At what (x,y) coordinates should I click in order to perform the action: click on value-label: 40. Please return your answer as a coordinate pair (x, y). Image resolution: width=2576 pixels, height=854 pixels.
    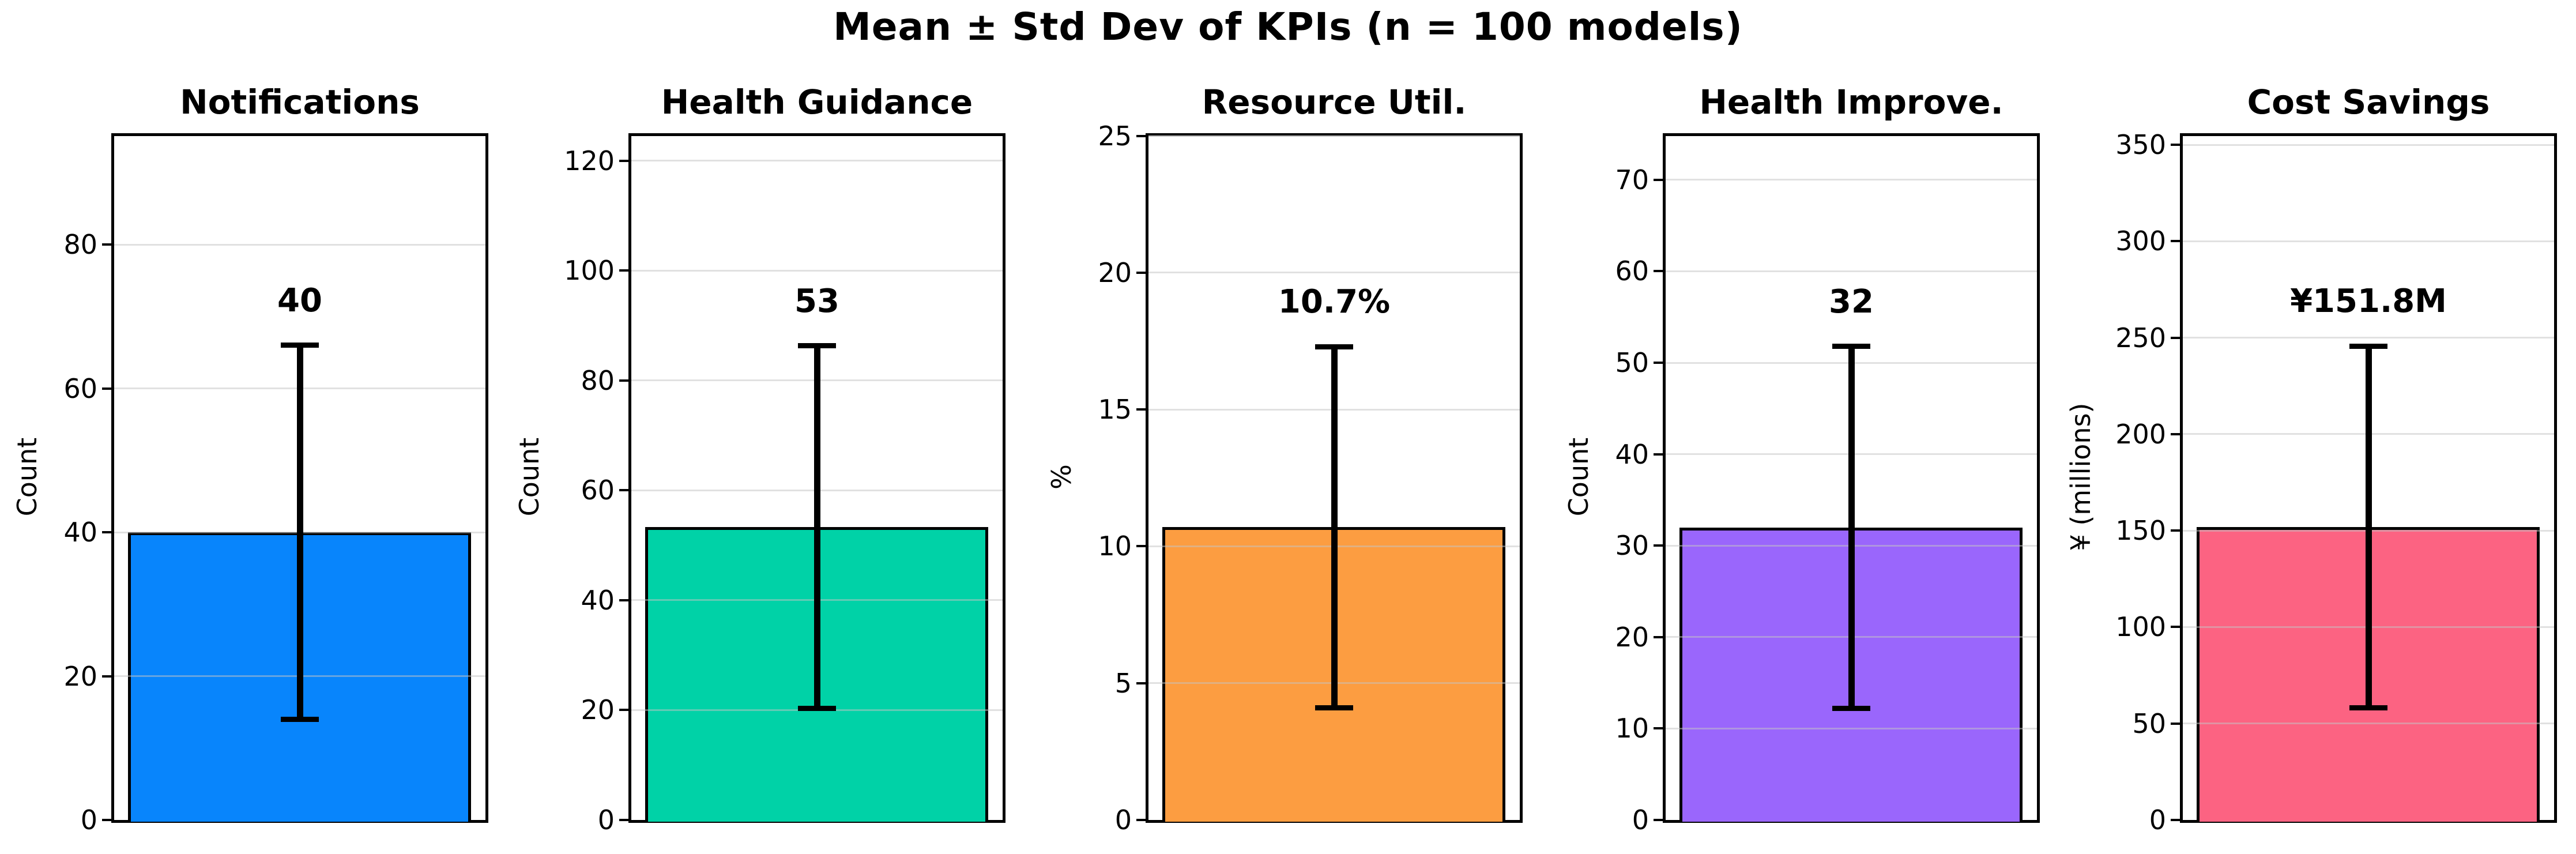
    Looking at the image, I should click on (299, 300).